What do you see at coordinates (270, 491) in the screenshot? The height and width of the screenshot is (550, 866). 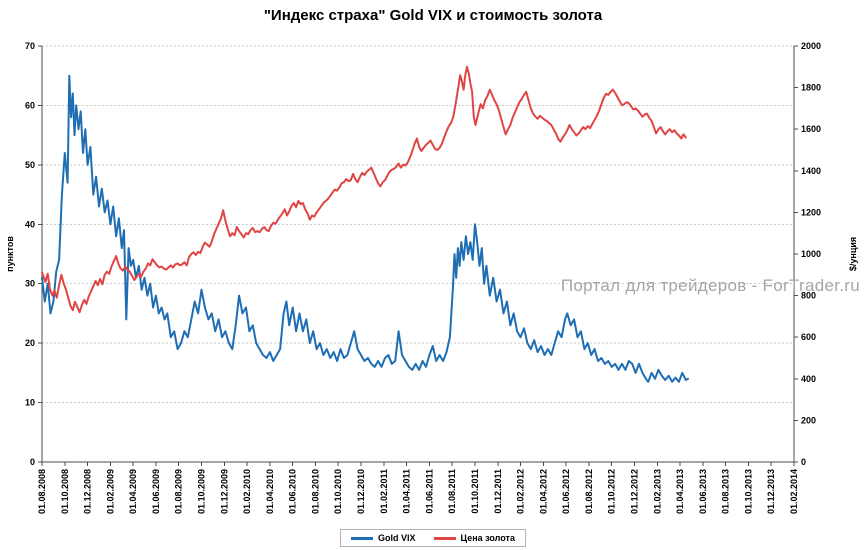 I see `svg-text: 01.04.2010` at bounding box center [270, 491].